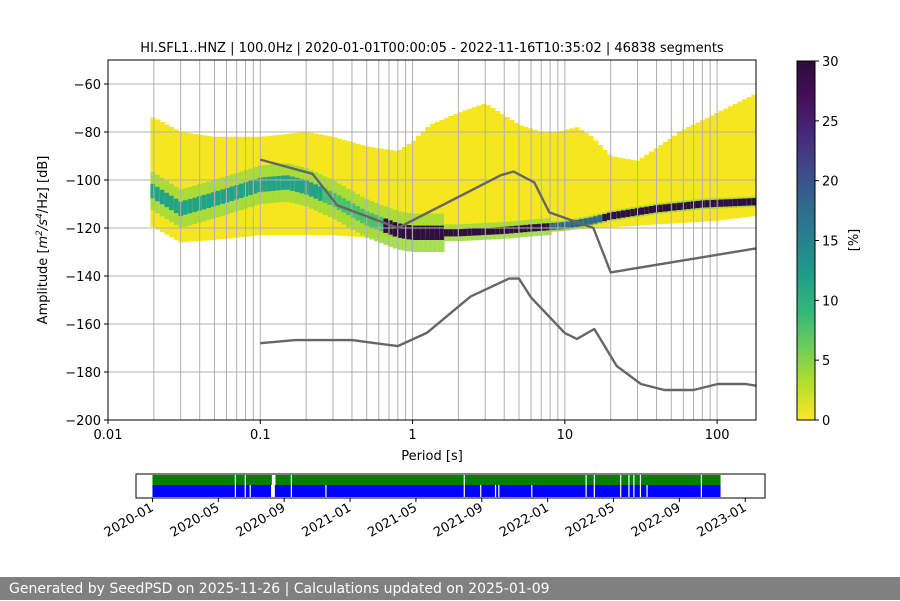 The height and width of the screenshot is (601, 900). I want to click on y-axis-label-prefix: Amplitude [, so click(43, 286).